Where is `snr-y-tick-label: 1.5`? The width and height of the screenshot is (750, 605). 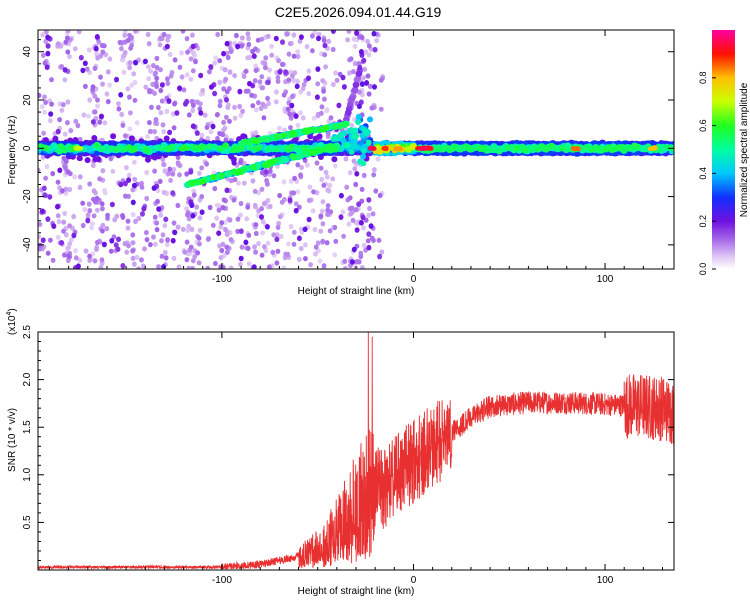
snr-y-tick-label: 1.5 is located at coordinates (27, 427).